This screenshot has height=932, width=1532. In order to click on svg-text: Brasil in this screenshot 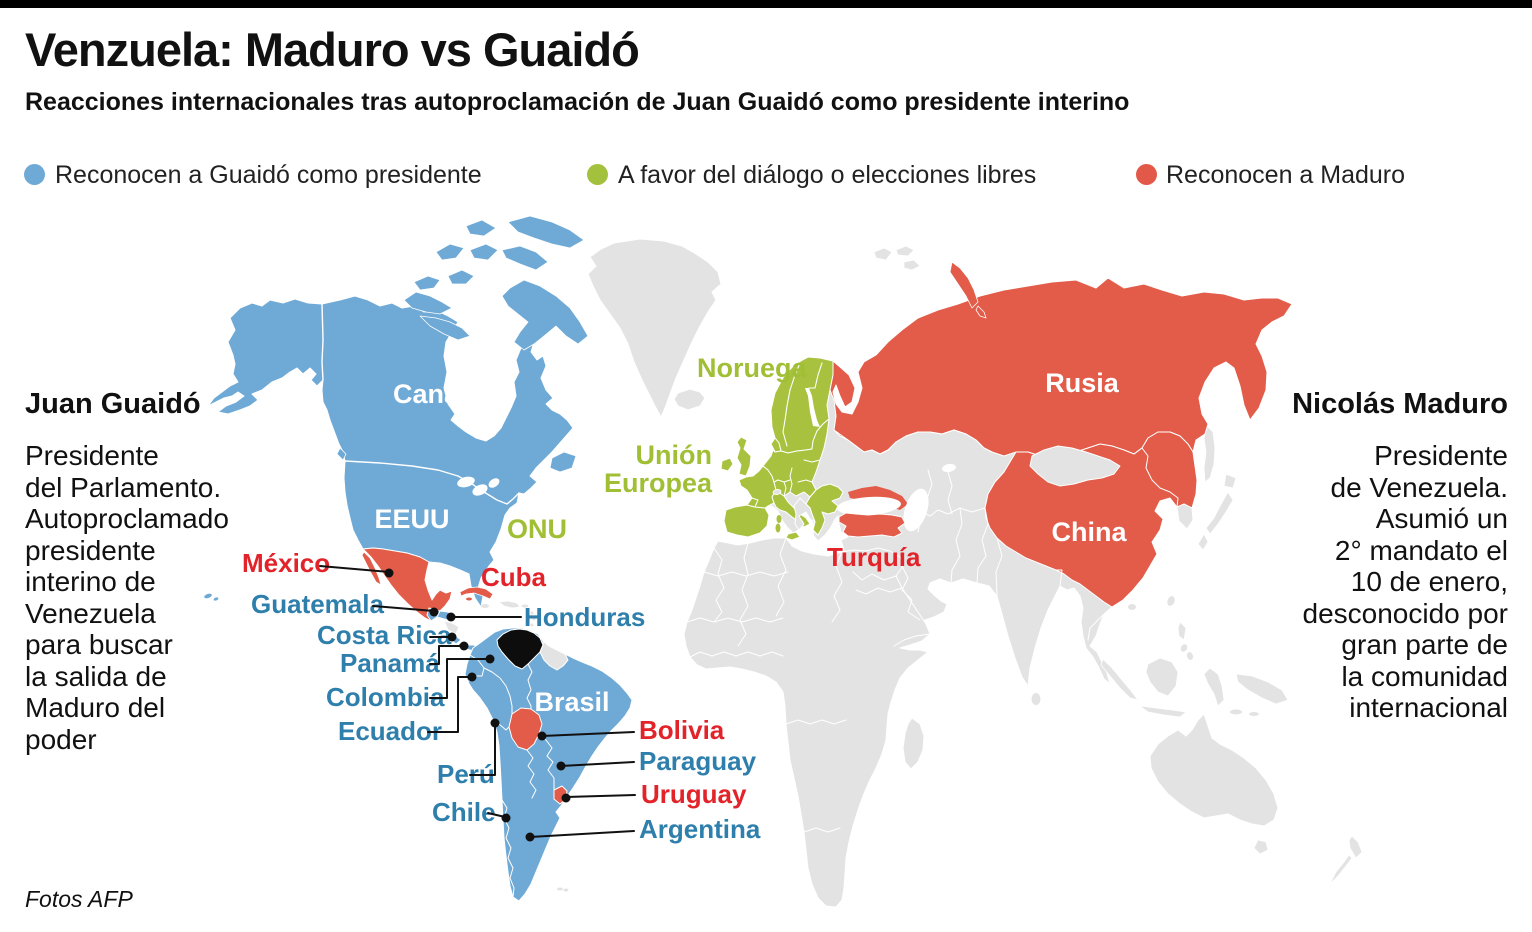, I will do `click(571, 702)`.